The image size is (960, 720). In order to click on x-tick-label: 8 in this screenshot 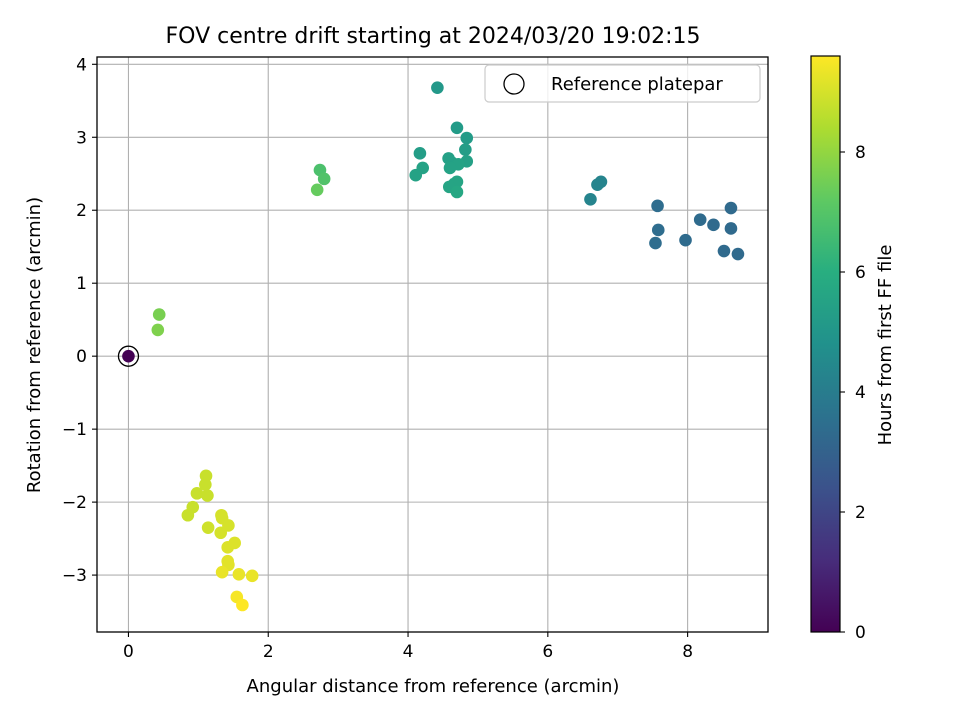, I will do `click(687, 652)`.